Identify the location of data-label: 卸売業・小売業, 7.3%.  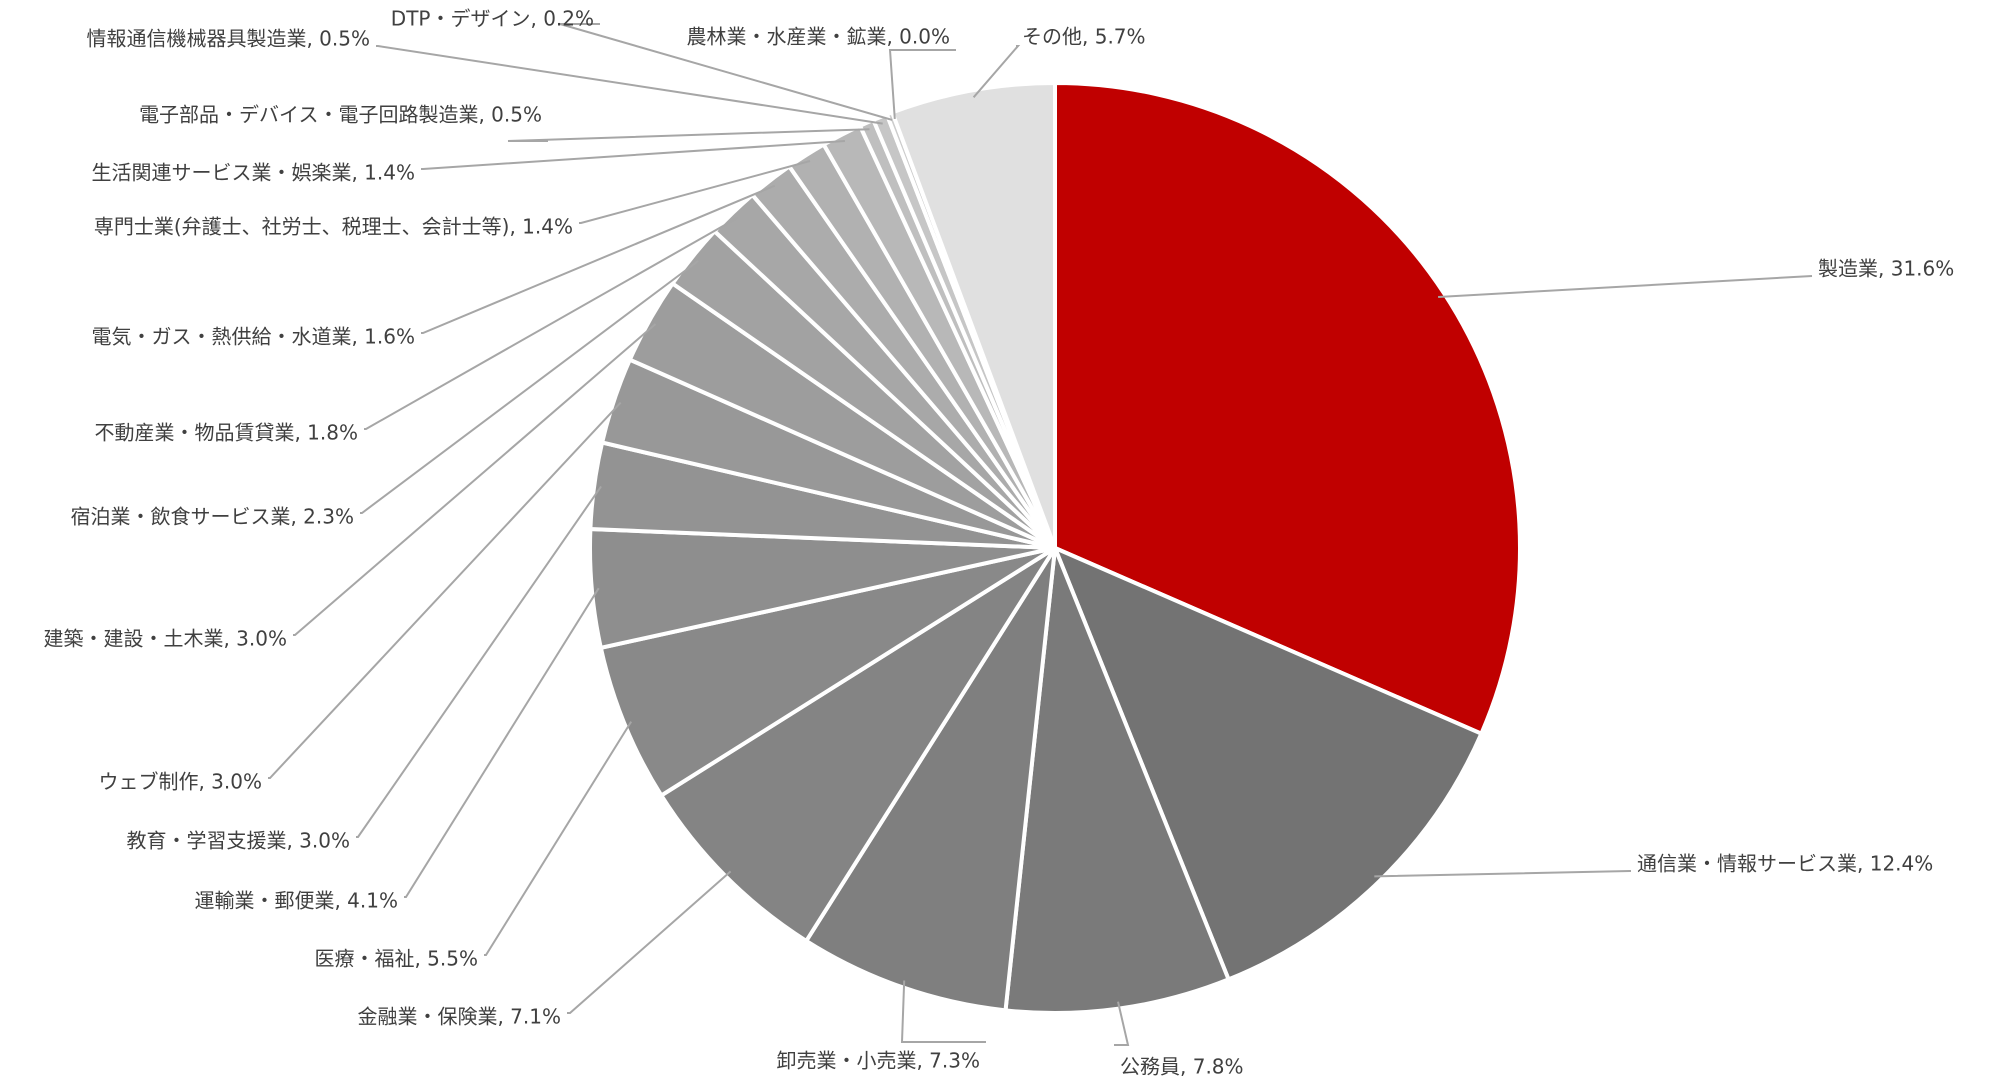
(878, 1061).